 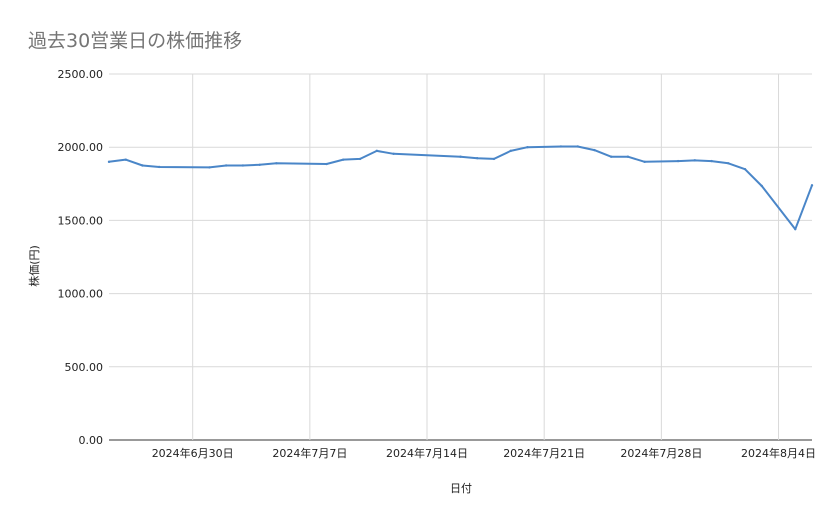 I want to click on x-tick-label: 2024年8月4日, so click(x=778, y=453).